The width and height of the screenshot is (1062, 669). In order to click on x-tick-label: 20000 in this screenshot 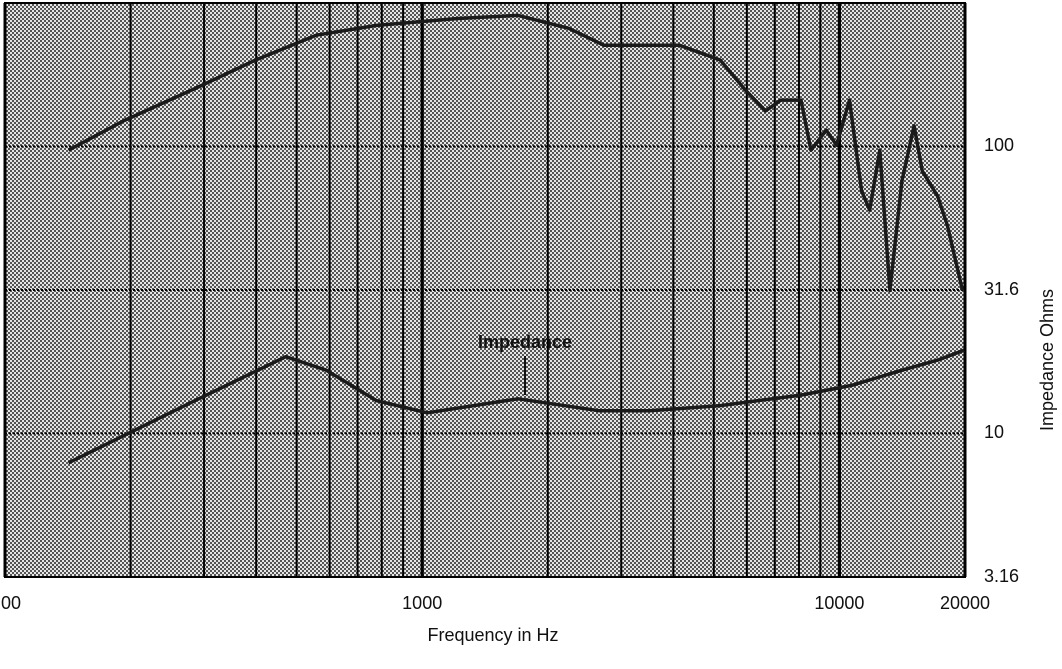, I will do `click(965, 603)`.